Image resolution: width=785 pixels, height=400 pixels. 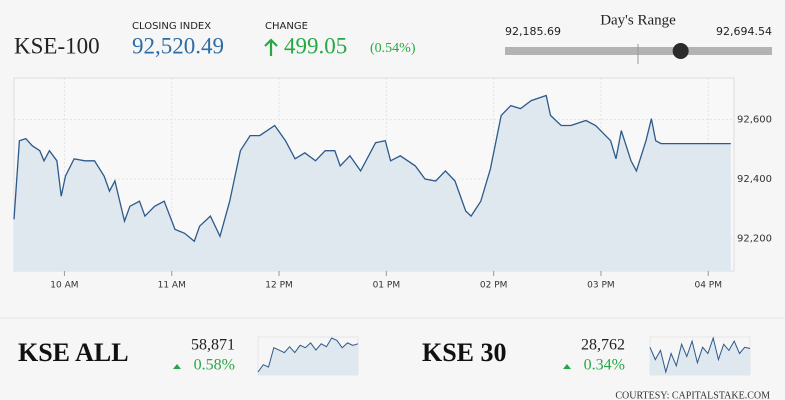 I want to click on x-tick-label: 04 PM, so click(x=708, y=286).